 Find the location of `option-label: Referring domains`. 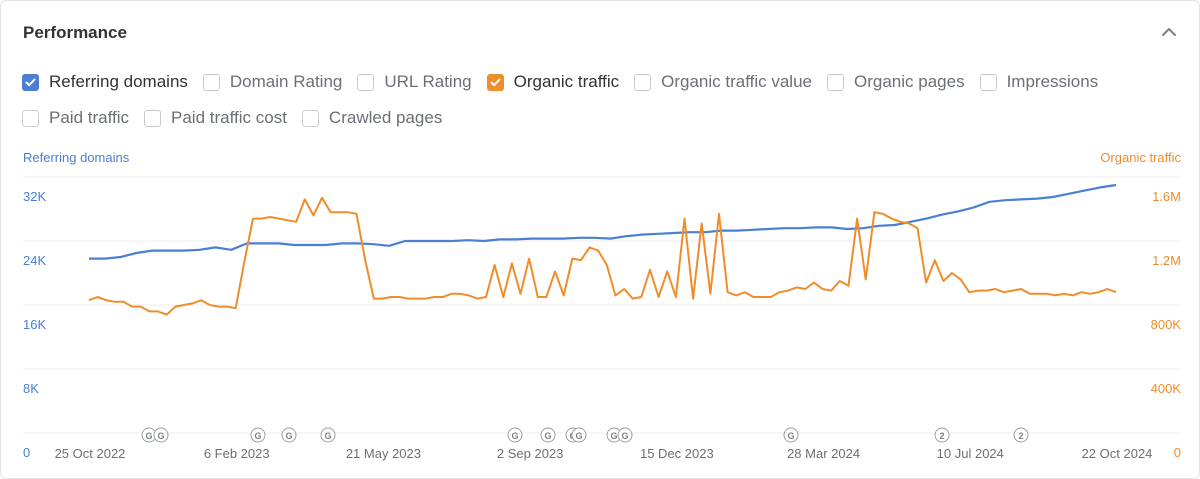

option-label: Referring domains is located at coordinates (118, 81).